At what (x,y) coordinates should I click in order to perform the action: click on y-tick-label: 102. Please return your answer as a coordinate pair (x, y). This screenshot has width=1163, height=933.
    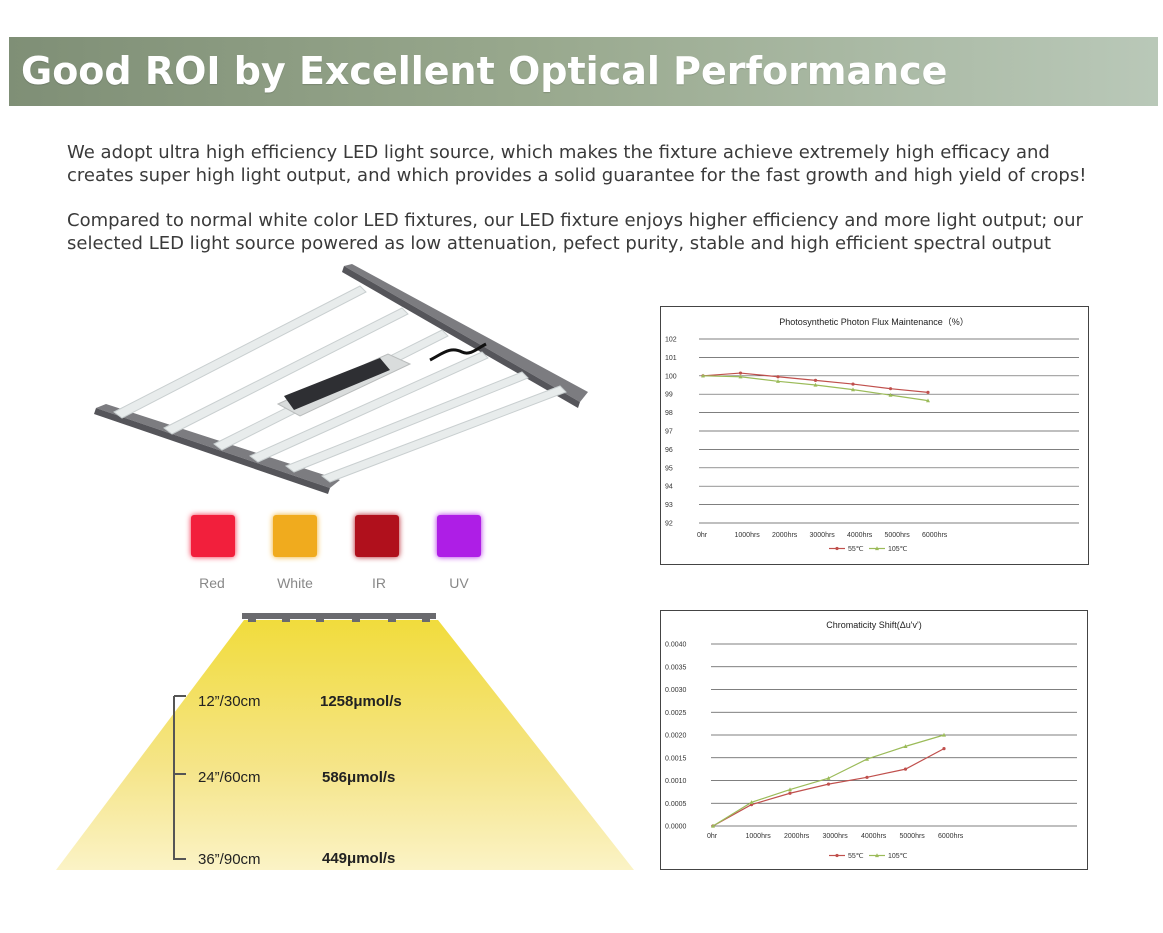
    Looking at the image, I should click on (671, 340).